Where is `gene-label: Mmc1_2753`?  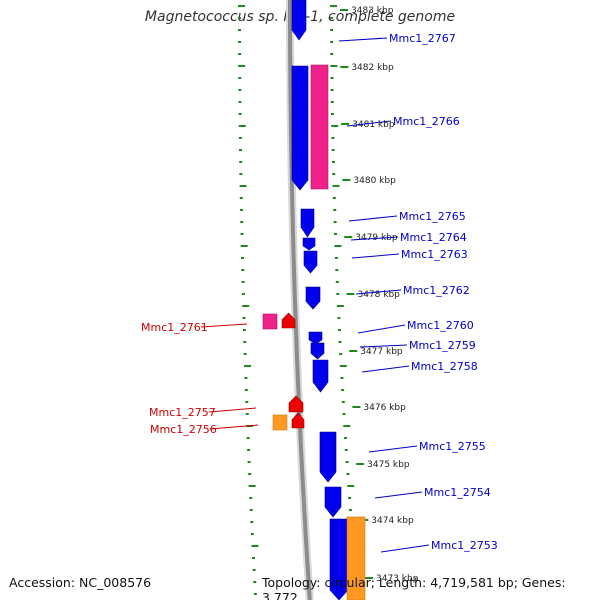 gene-label: Mmc1_2753 is located at coordinates (464, 545).